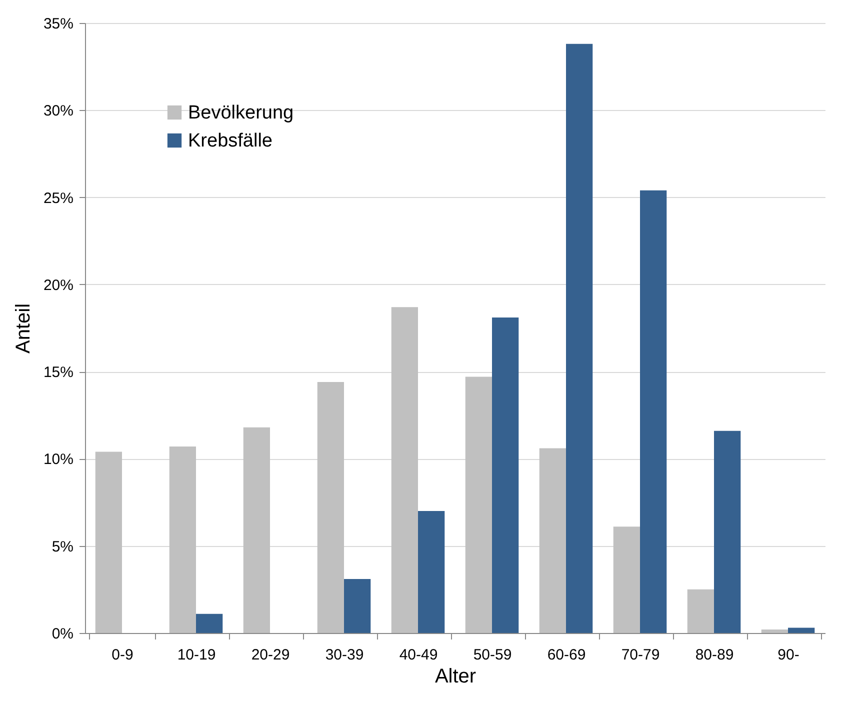  Describe the element at coordinates (455, 677) in the screenshot. I see `x-axis-title: Alter` at that location.